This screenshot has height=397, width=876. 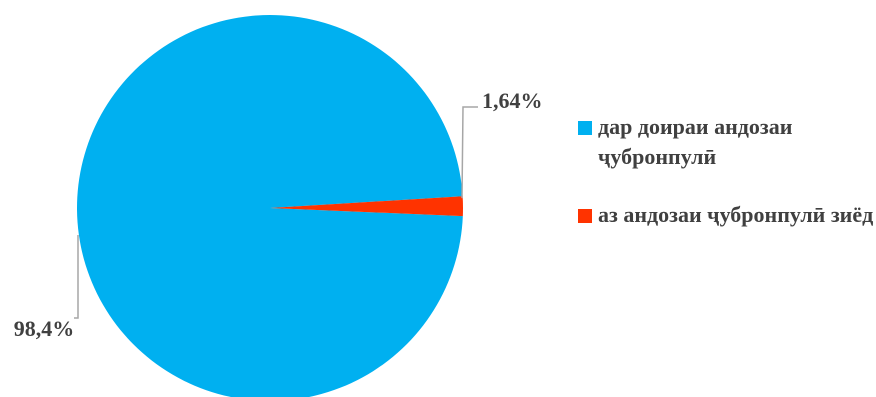 What do you see at coordinates (512, 100) in the screenshot?
I see `data-label-above-limit: 1,64%` at bounding box center [512, 100].